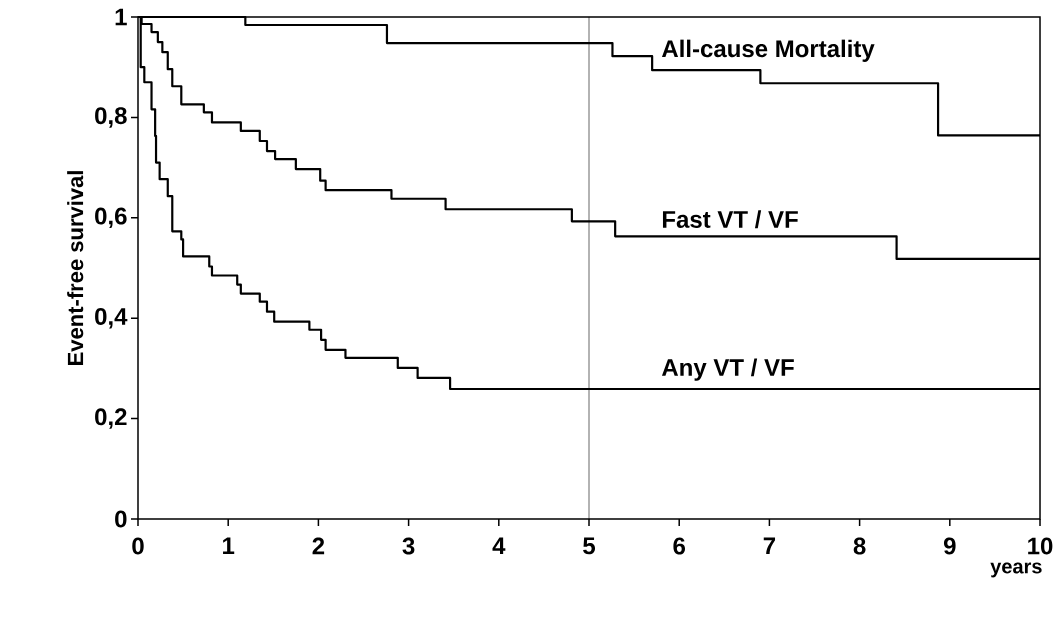 The width and height of the screenshot is (1062, 628). Describe the element at coordinates (768, 51) in the screenshot. I see `series-label: All-cause Mortality` at that location.